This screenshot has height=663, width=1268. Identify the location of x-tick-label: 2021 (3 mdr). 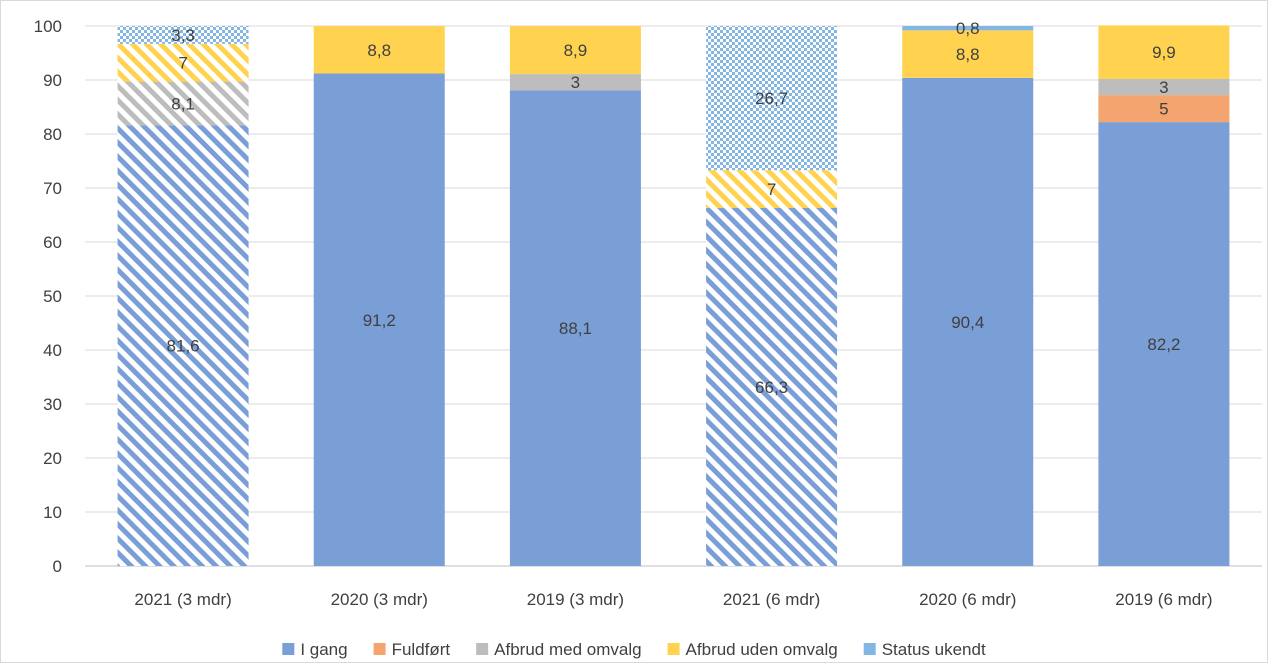
(182, 599).